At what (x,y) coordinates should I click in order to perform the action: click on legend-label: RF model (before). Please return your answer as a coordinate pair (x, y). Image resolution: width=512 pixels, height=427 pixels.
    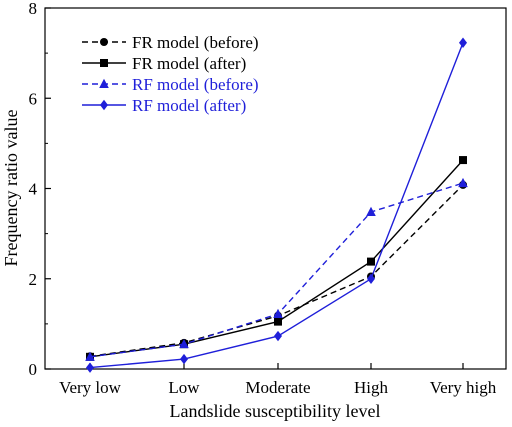
    Looking at the image, I should click on (195, 84).